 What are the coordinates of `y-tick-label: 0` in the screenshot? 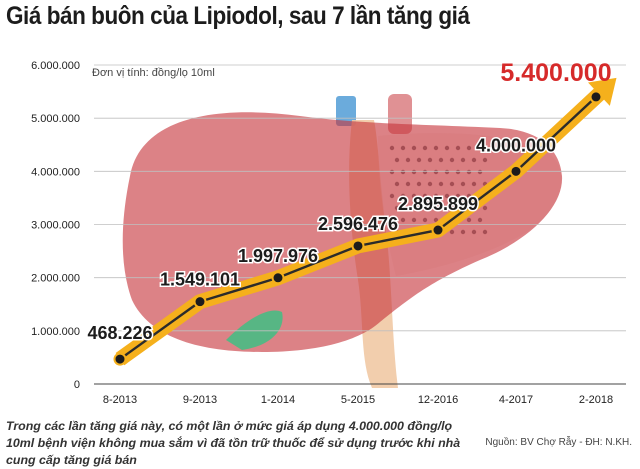 It's located at (77, 385).